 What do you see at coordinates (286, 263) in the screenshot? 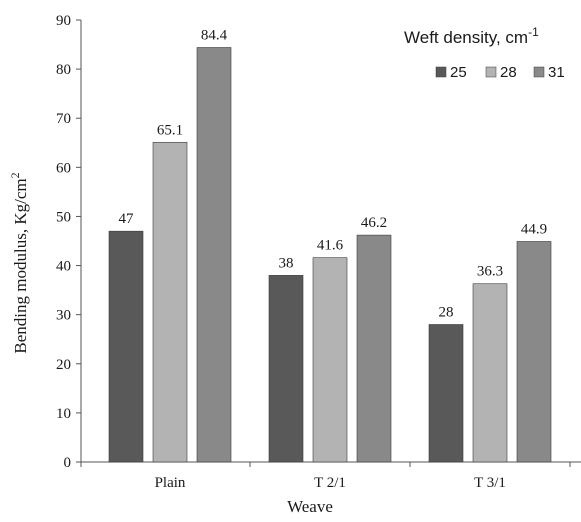
I see `data-label: 38` at bounding box center [286, 263].